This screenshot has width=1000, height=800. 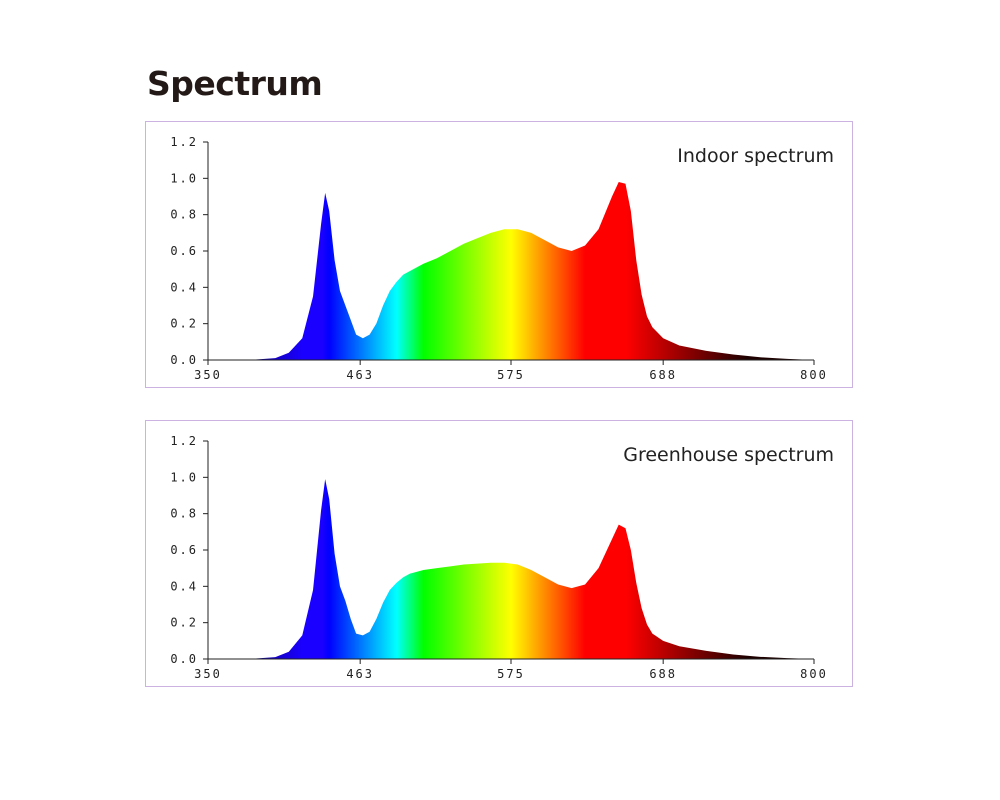 I want to click on greenhouse-spectrum-area, so click(x=511, y=569).